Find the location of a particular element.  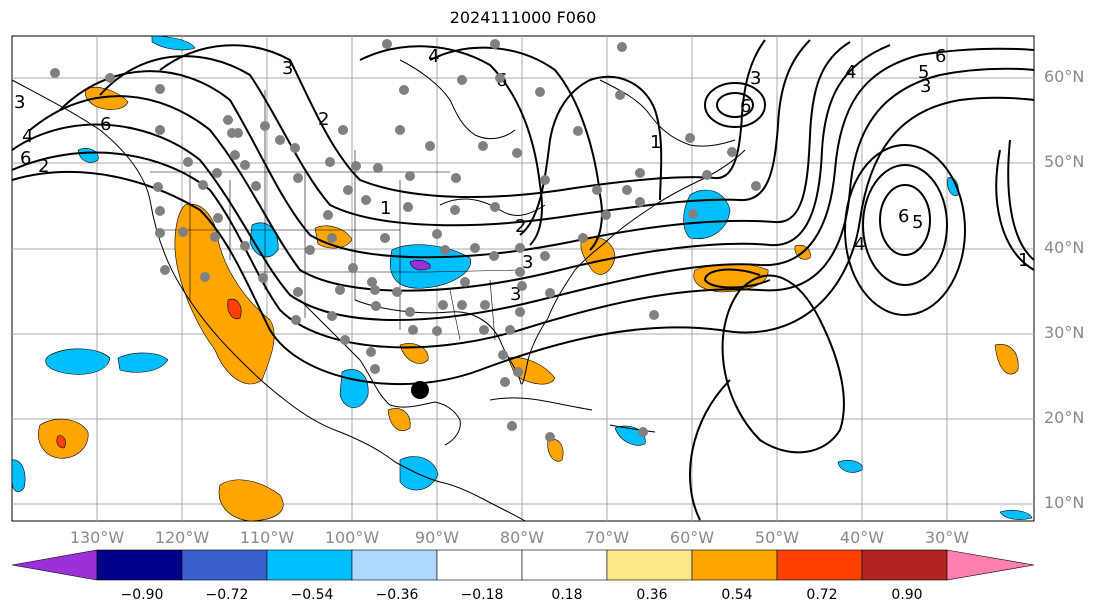

positive-anomaly-southwest-us is located at coordinates (224, 294).